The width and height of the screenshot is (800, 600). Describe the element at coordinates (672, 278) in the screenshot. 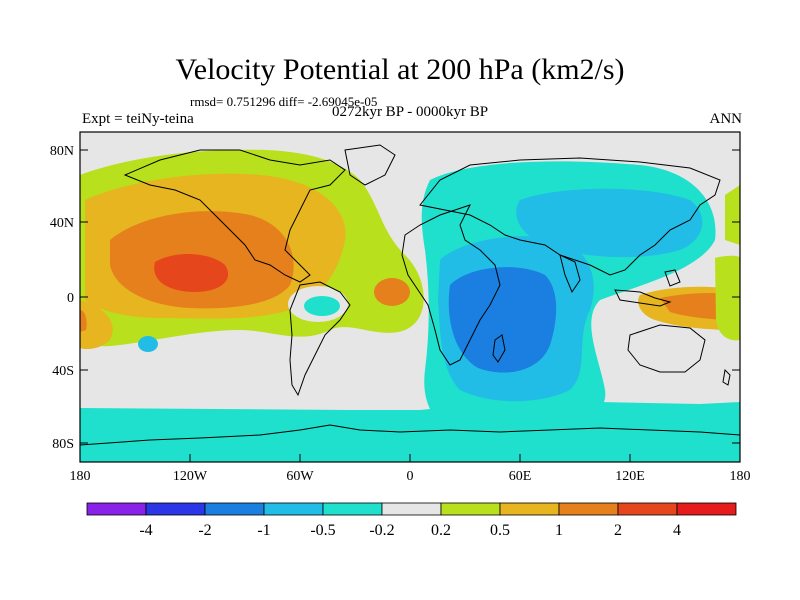

I see `philippines-outline` at that location.